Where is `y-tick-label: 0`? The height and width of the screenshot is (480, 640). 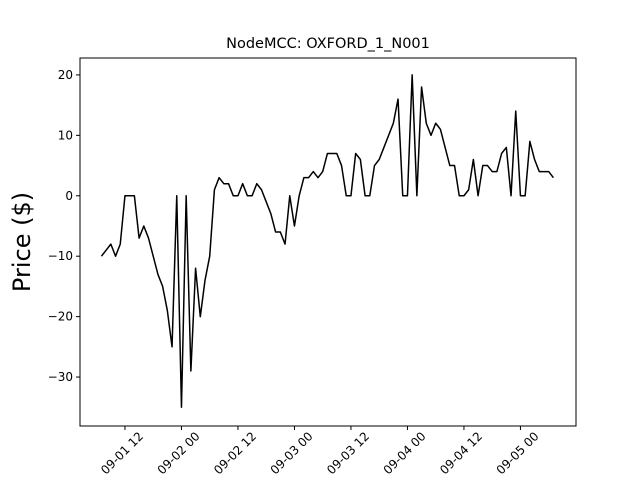 y-tick-label: 0 is located at coordinates (69, 196).